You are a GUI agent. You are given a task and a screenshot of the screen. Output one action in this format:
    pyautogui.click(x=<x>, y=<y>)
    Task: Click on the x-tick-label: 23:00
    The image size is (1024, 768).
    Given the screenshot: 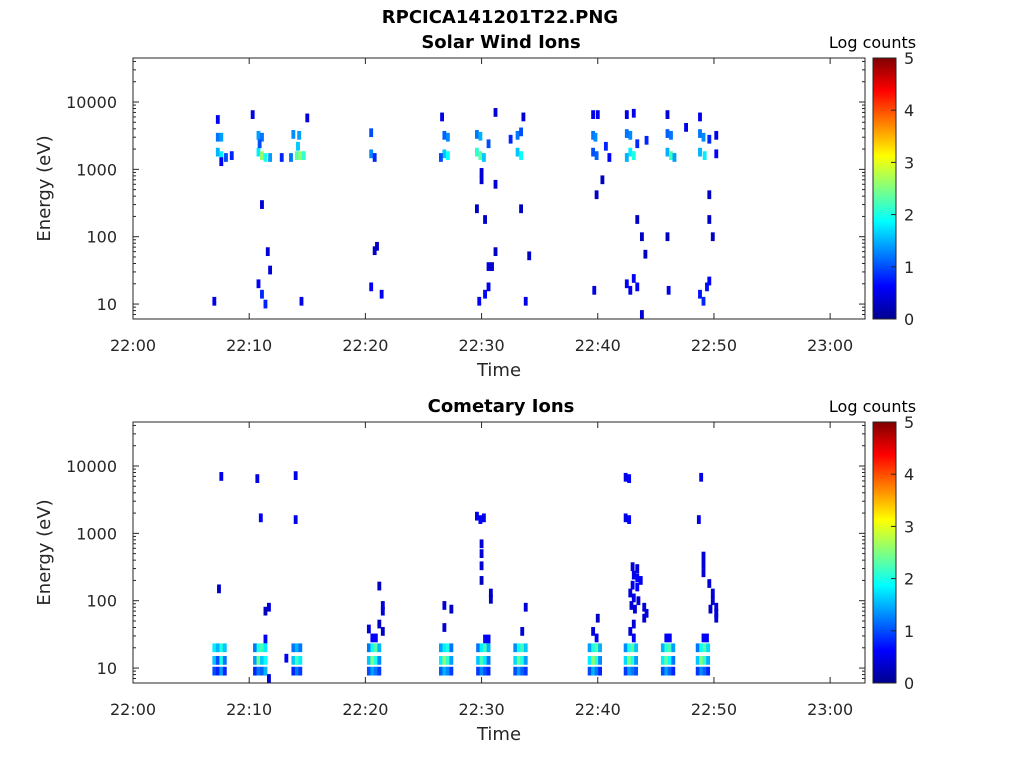 What is the action you would take?
    pyautogui.click(x=830, y=345)
    